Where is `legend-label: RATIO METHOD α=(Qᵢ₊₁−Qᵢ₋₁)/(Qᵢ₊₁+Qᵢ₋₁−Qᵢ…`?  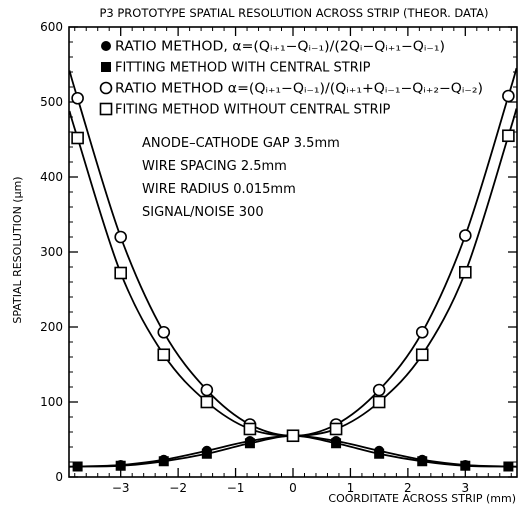 legend-label: RATIO METHOD α=(Qᵢ₊₁−Qᵢ₋₁)/(Qᵢ₊₁+Qᵢ₋₁−Qᵢ… is located at coordinates (299, 89).